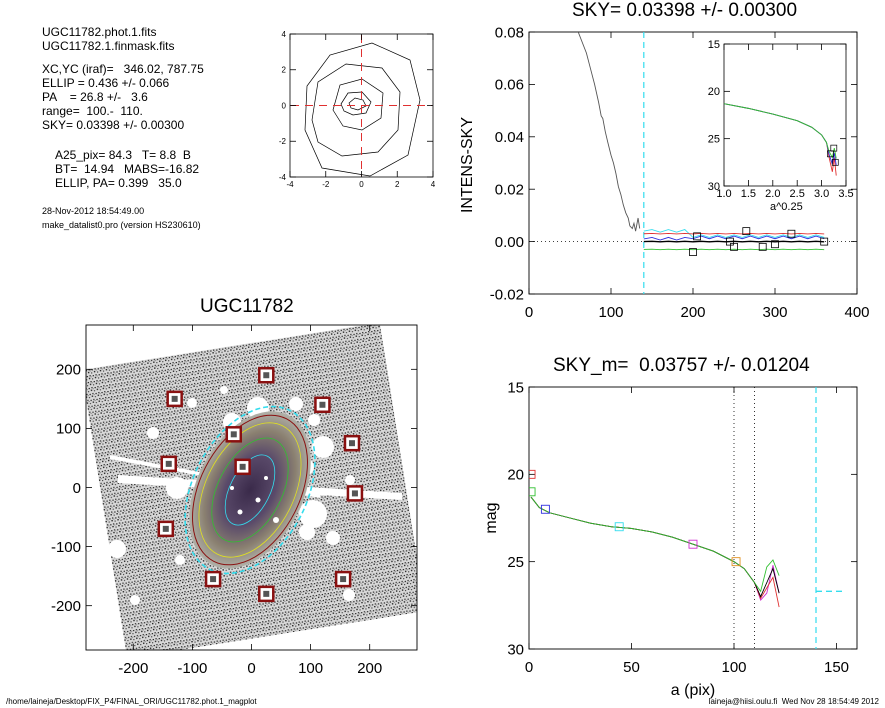 This screenshot has width=885, height=708. Describe the element at coordinates (284, 105) in the screenshot. I see `contour-ytick-label: 0` at that location.